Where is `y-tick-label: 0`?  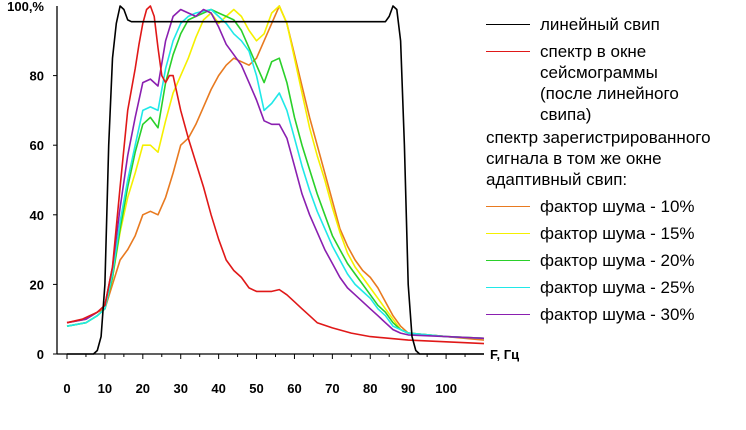
y-tick-label: 0 is located at coordinates (40, 354).